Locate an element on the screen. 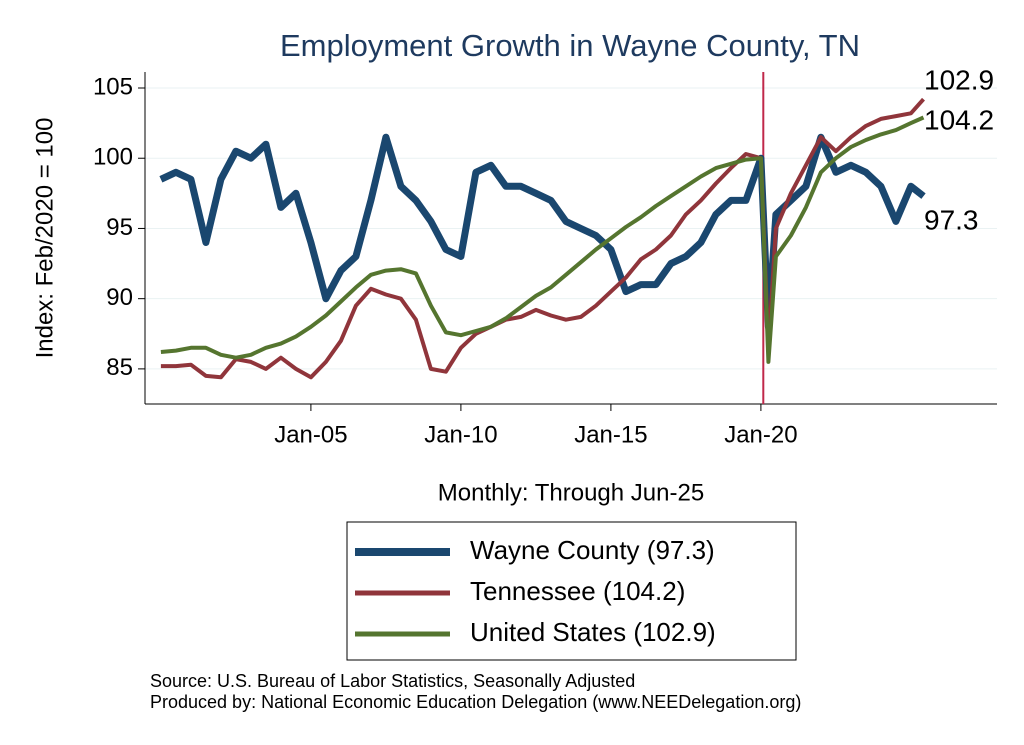 The height and width of the screenshot is (745, 1024). chart-title: Employment Growth in Wayne County, TN is located at coordinates (570, 45).